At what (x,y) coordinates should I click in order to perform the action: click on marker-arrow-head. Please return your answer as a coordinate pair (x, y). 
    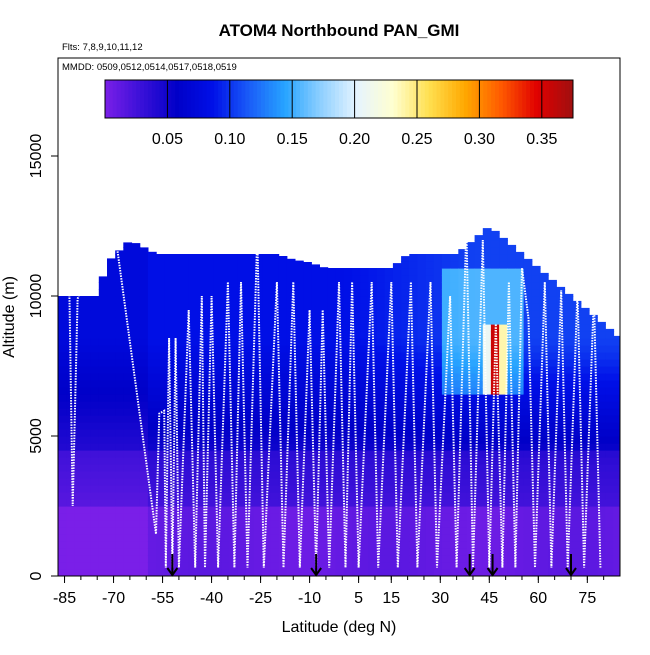
    Looking at the image, I should click on (172, 572).